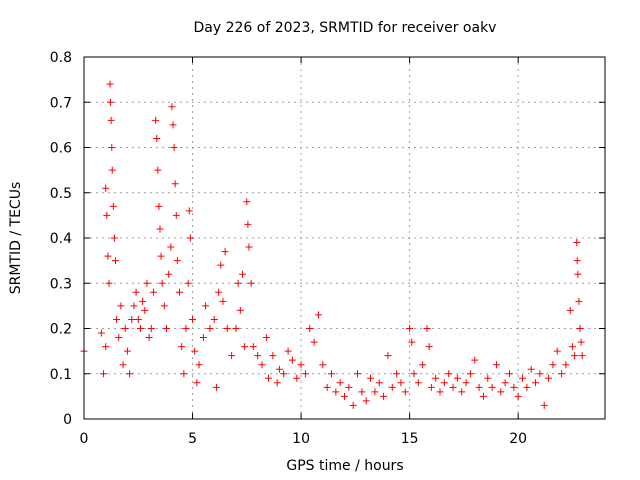  I want to click on y-tick-label: 0.1, so click(61, 375).